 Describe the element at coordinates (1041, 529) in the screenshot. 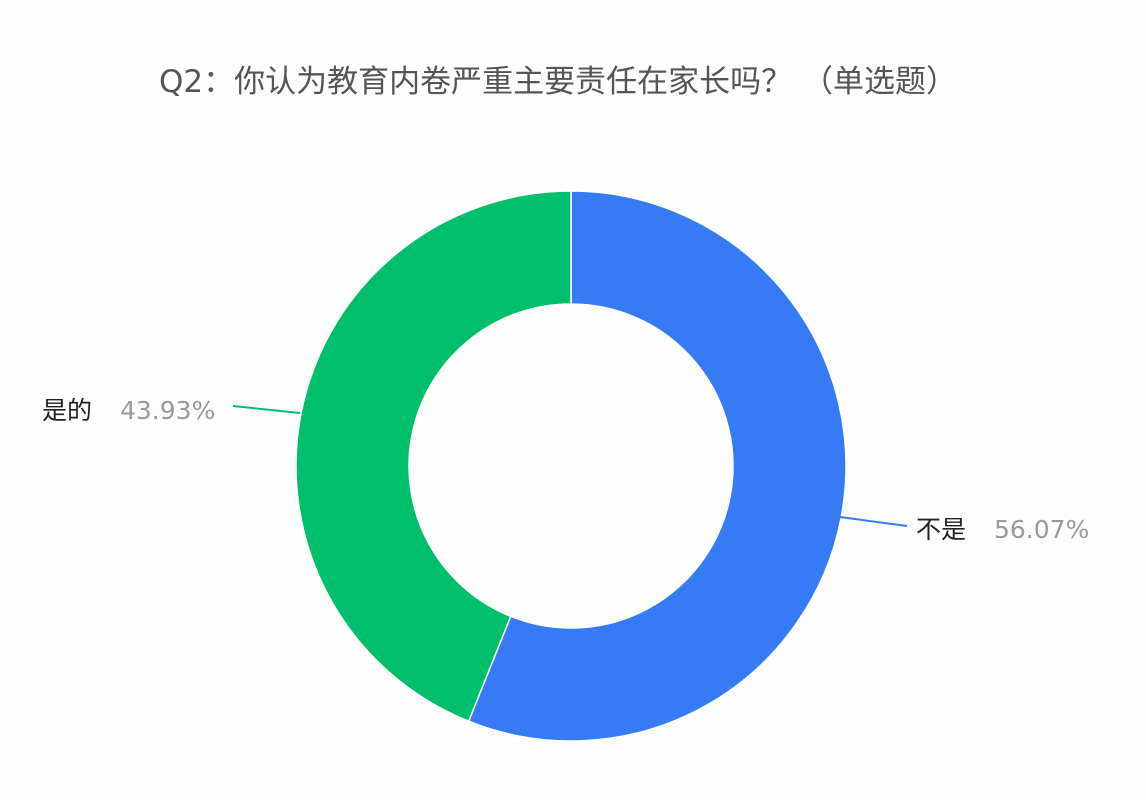

I see `slice-percent-label-1: 56.07%` at that location.